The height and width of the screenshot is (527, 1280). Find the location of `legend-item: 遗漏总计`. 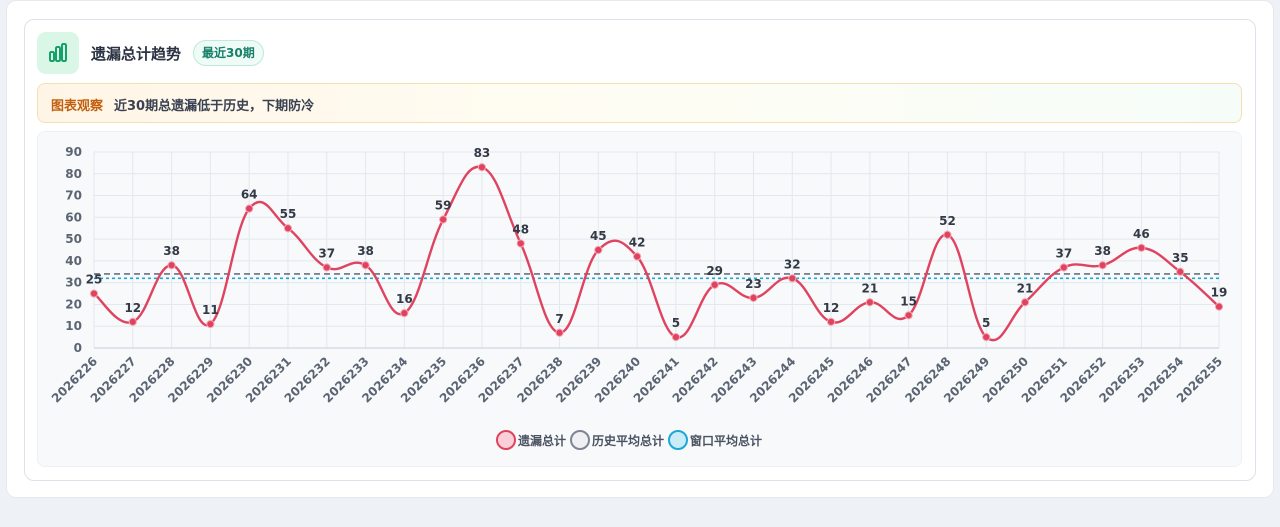

legend-item: 遗漏总计 is located at coordinates (531, 440).